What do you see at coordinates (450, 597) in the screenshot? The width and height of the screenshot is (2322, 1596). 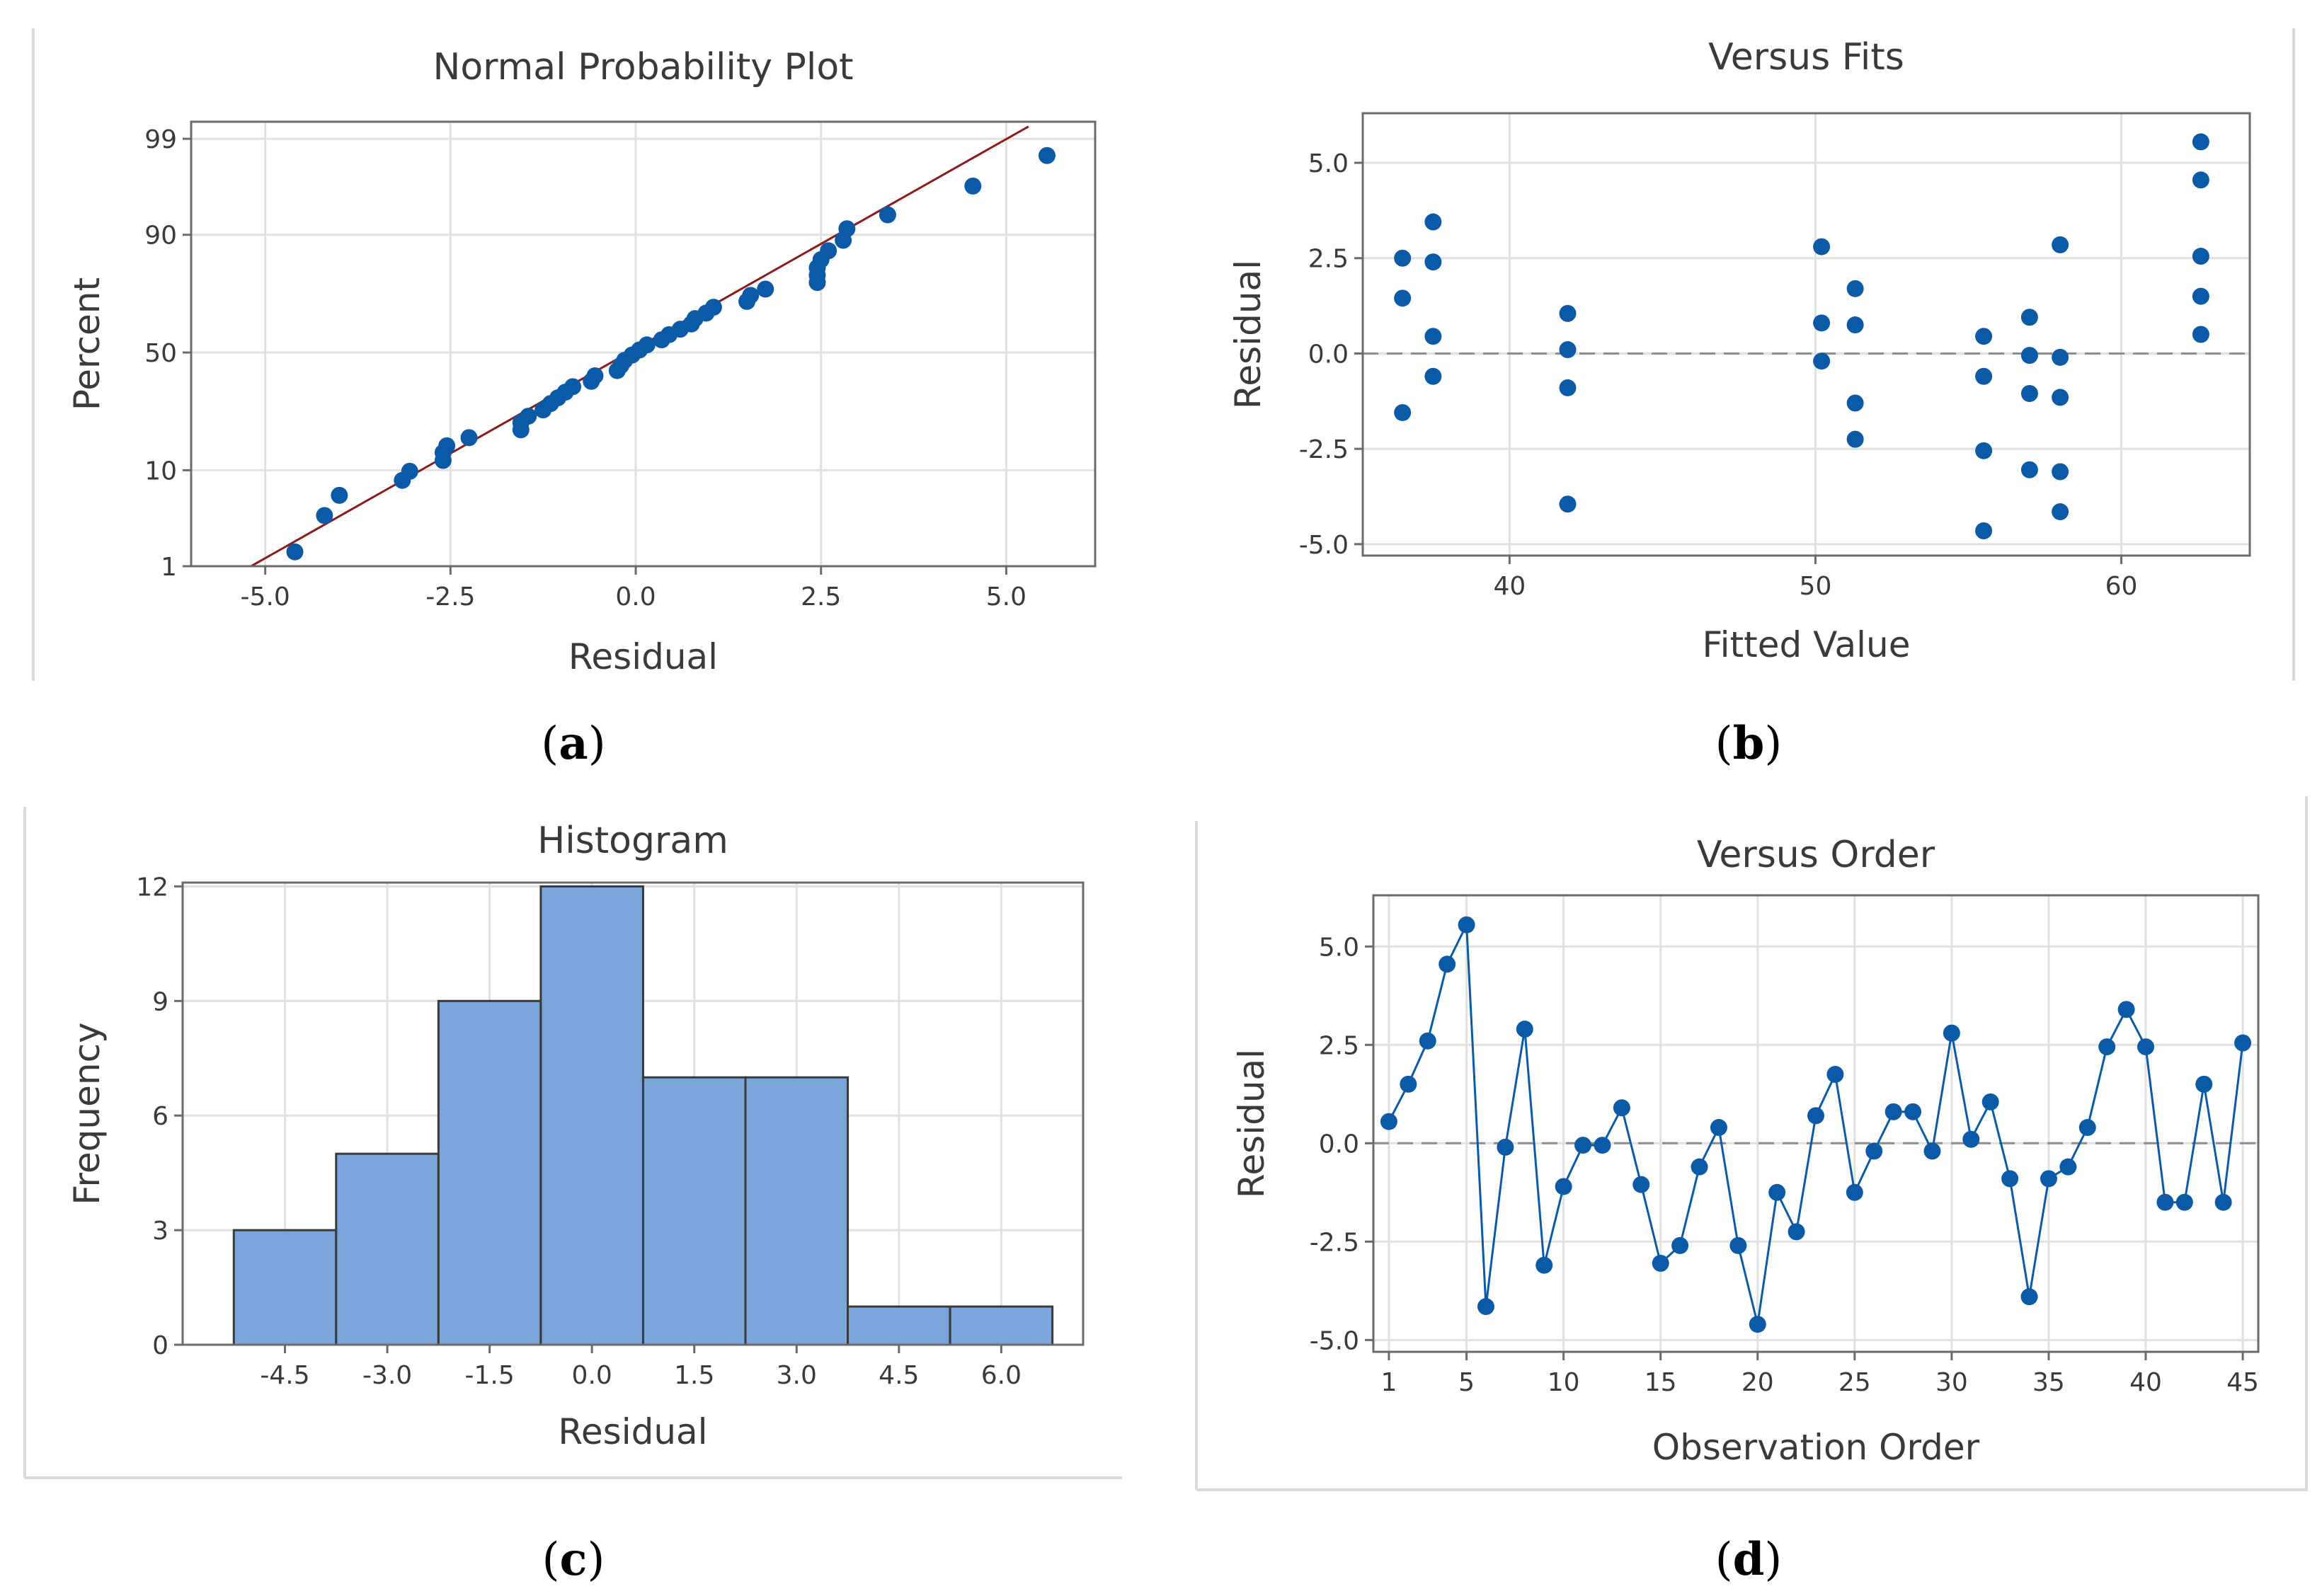 I see `x-tick-label: -2.5` at bounding box center [450, 597].